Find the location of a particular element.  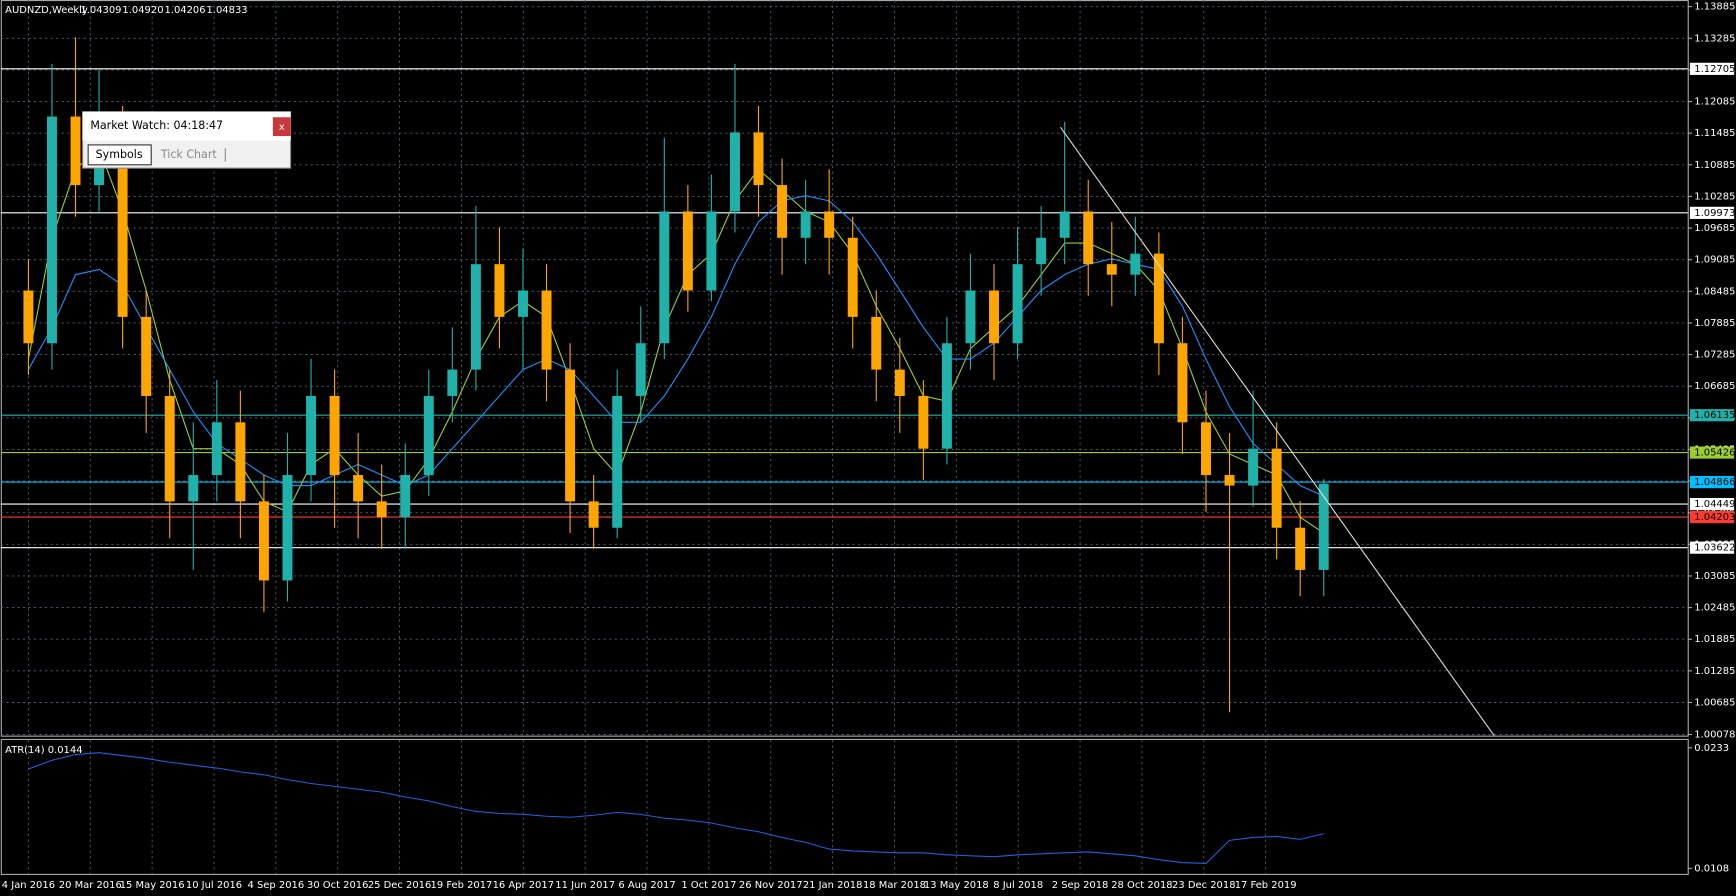

atr-line is located at coordinates (676, 808).